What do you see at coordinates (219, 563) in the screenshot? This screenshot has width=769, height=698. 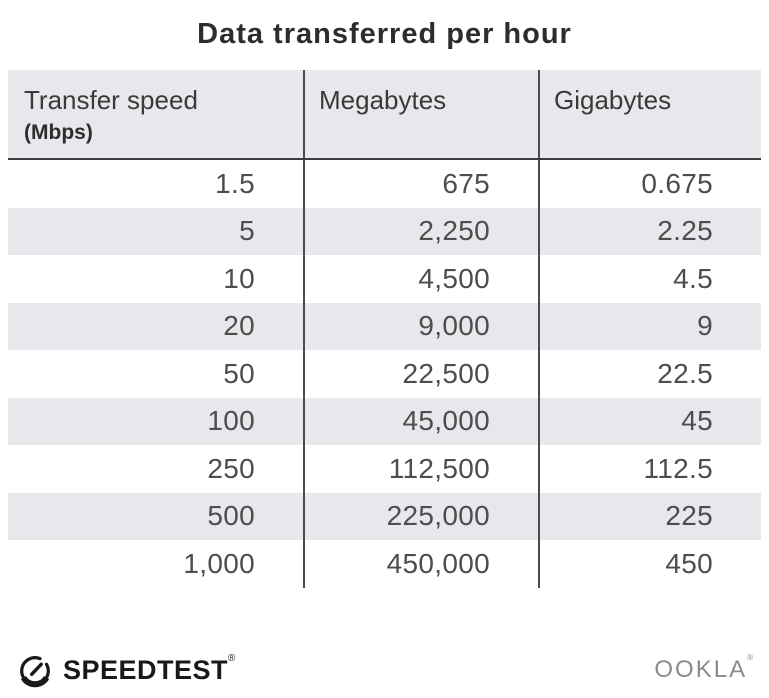 I see `cell-speed: 1,000` at bounding box center [219, 563].